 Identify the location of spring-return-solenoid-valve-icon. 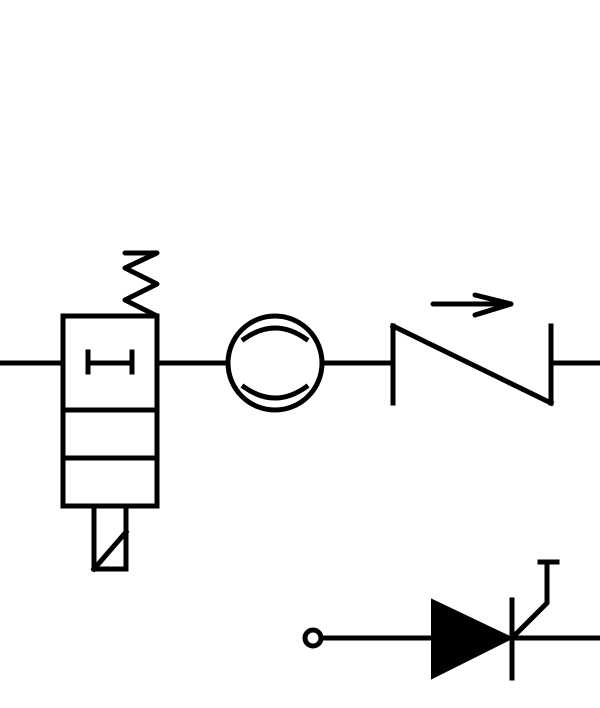
(110, 411).